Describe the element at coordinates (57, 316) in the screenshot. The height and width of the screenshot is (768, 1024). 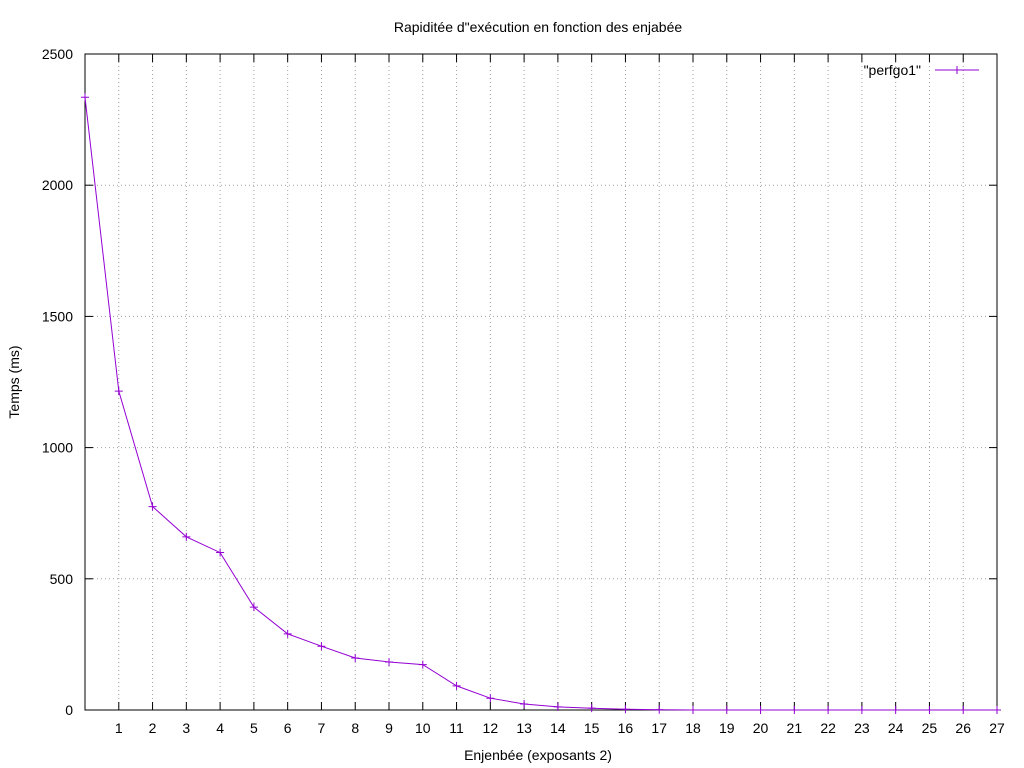
I see `y-tick-label: 1500` at that location.